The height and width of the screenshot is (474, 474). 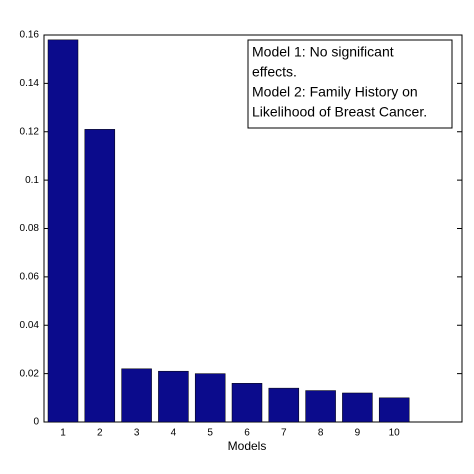 What do you see at coordinates (174, 433) in the screenshot?
I see `x-tick-label: 4` at bounding box center [174, 433].